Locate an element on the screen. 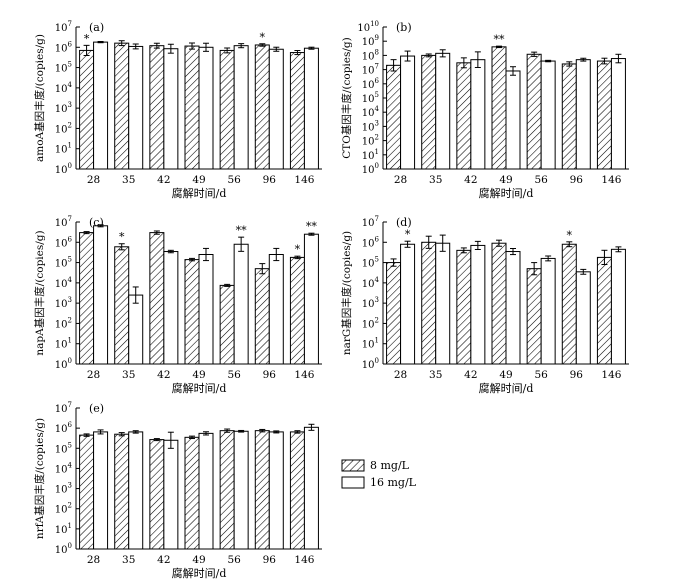 The image size is (688, 584). legend-swatch-16mgL is located at coordinates (353, 482).